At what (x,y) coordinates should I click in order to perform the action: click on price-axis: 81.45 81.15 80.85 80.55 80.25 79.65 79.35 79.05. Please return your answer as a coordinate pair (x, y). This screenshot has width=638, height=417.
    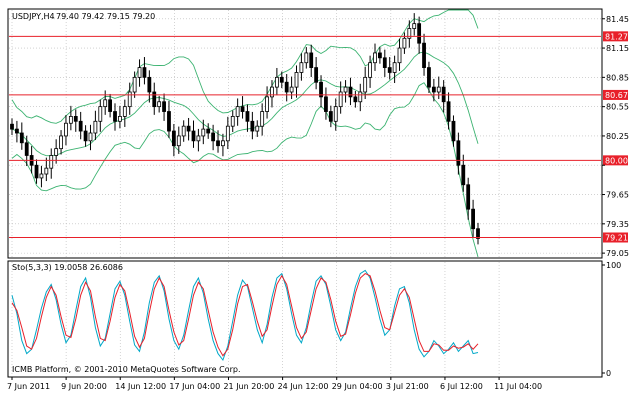
    Looking at the image, I should click on (615, 136).